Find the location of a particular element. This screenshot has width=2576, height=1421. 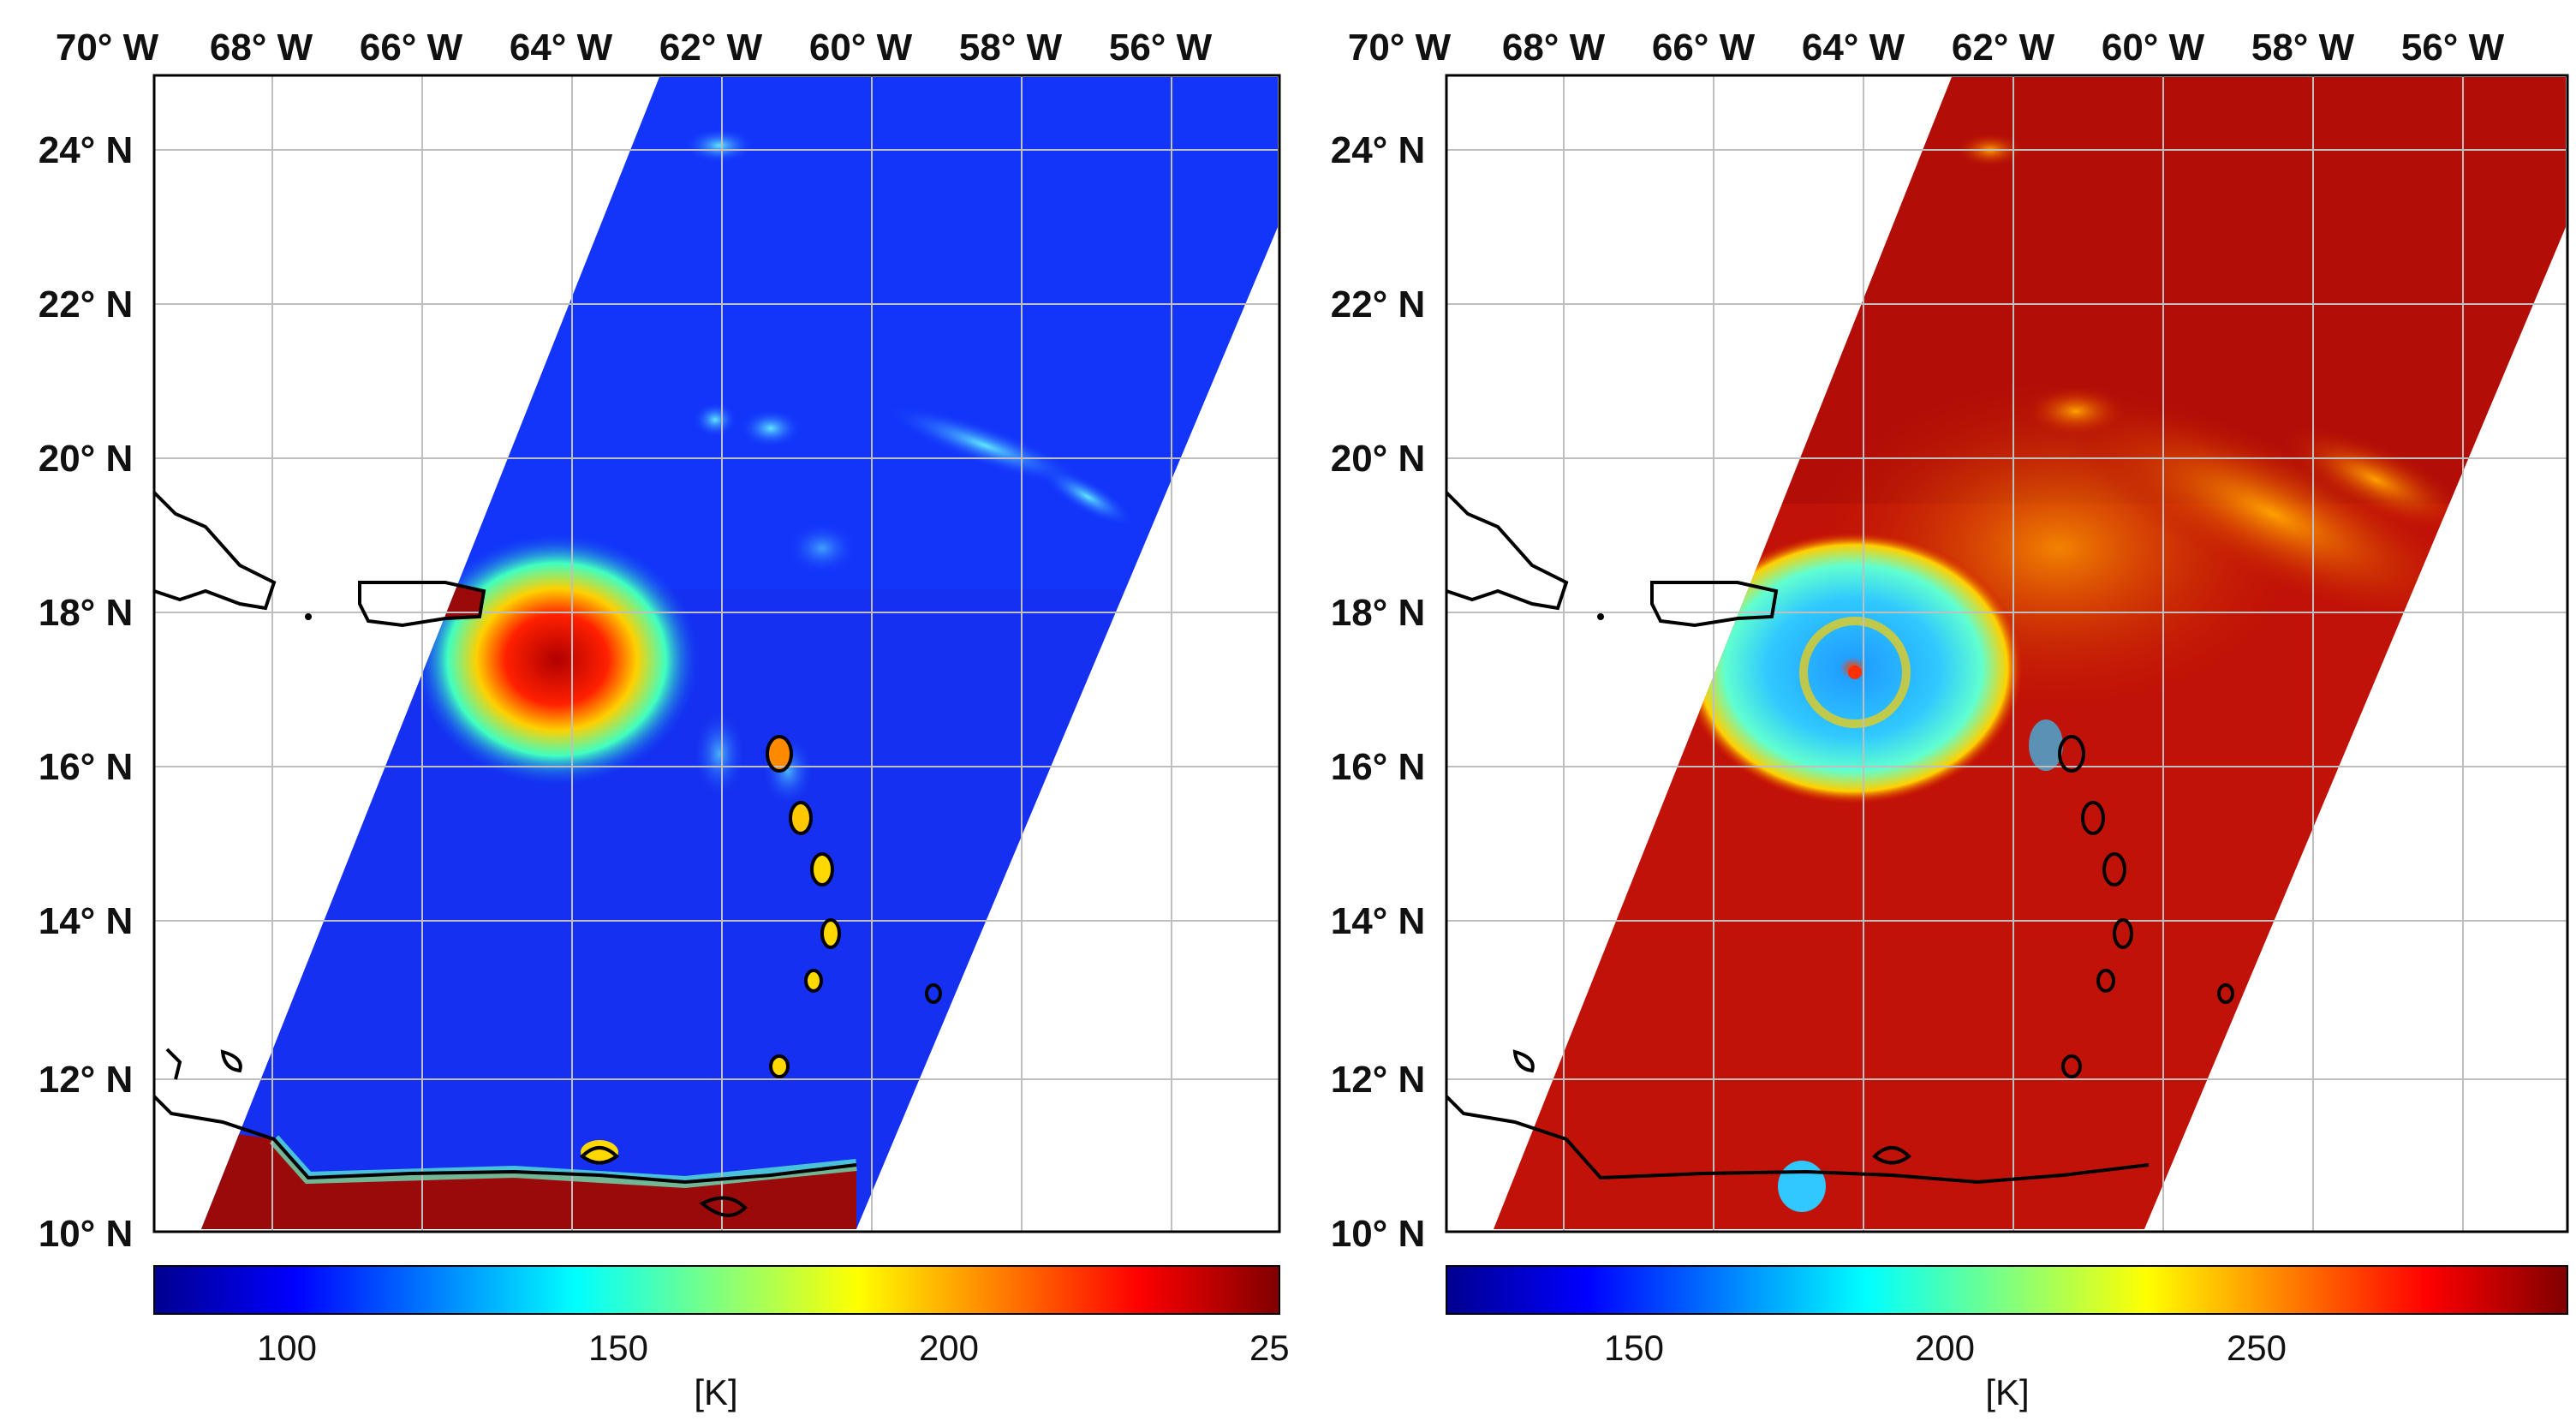

colorbar-ticks: 150 200 250 is located at coordinates (1946, 1348).